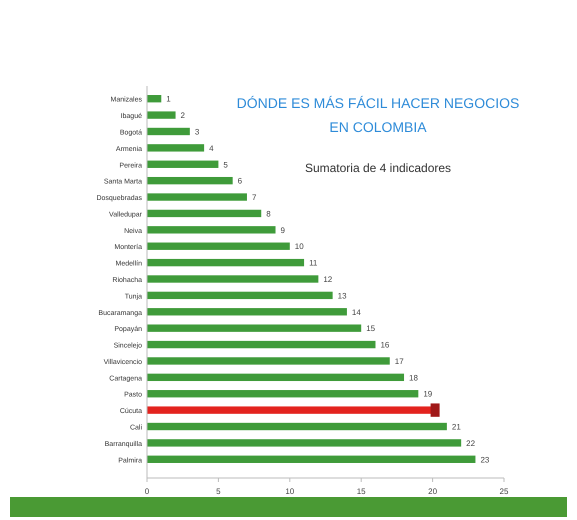 The image size is (577, 520). Describe the element at coordinates (183, 115) in the screenshot. I see `data-label: 2` at that location.